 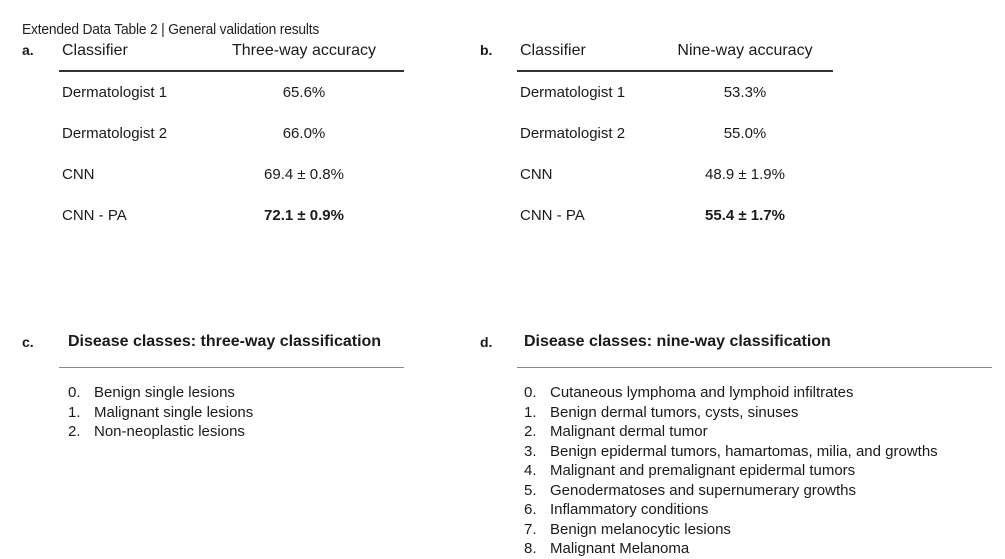 What do you see at coordinates (745, 50) in the screenshot?
I see `panel-b-col-accuracy: Nine-way accuracy` at bounding box center [745, 50].